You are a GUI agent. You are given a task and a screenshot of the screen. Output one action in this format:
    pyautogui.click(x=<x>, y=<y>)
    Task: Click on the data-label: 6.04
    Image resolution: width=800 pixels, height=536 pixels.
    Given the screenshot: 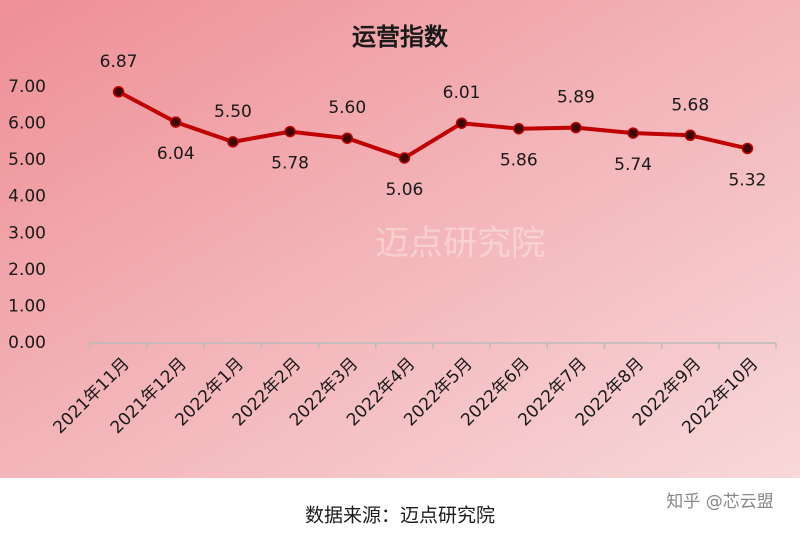 What is the action you would take?
    pyautogui.click(x=176, y=154)
    